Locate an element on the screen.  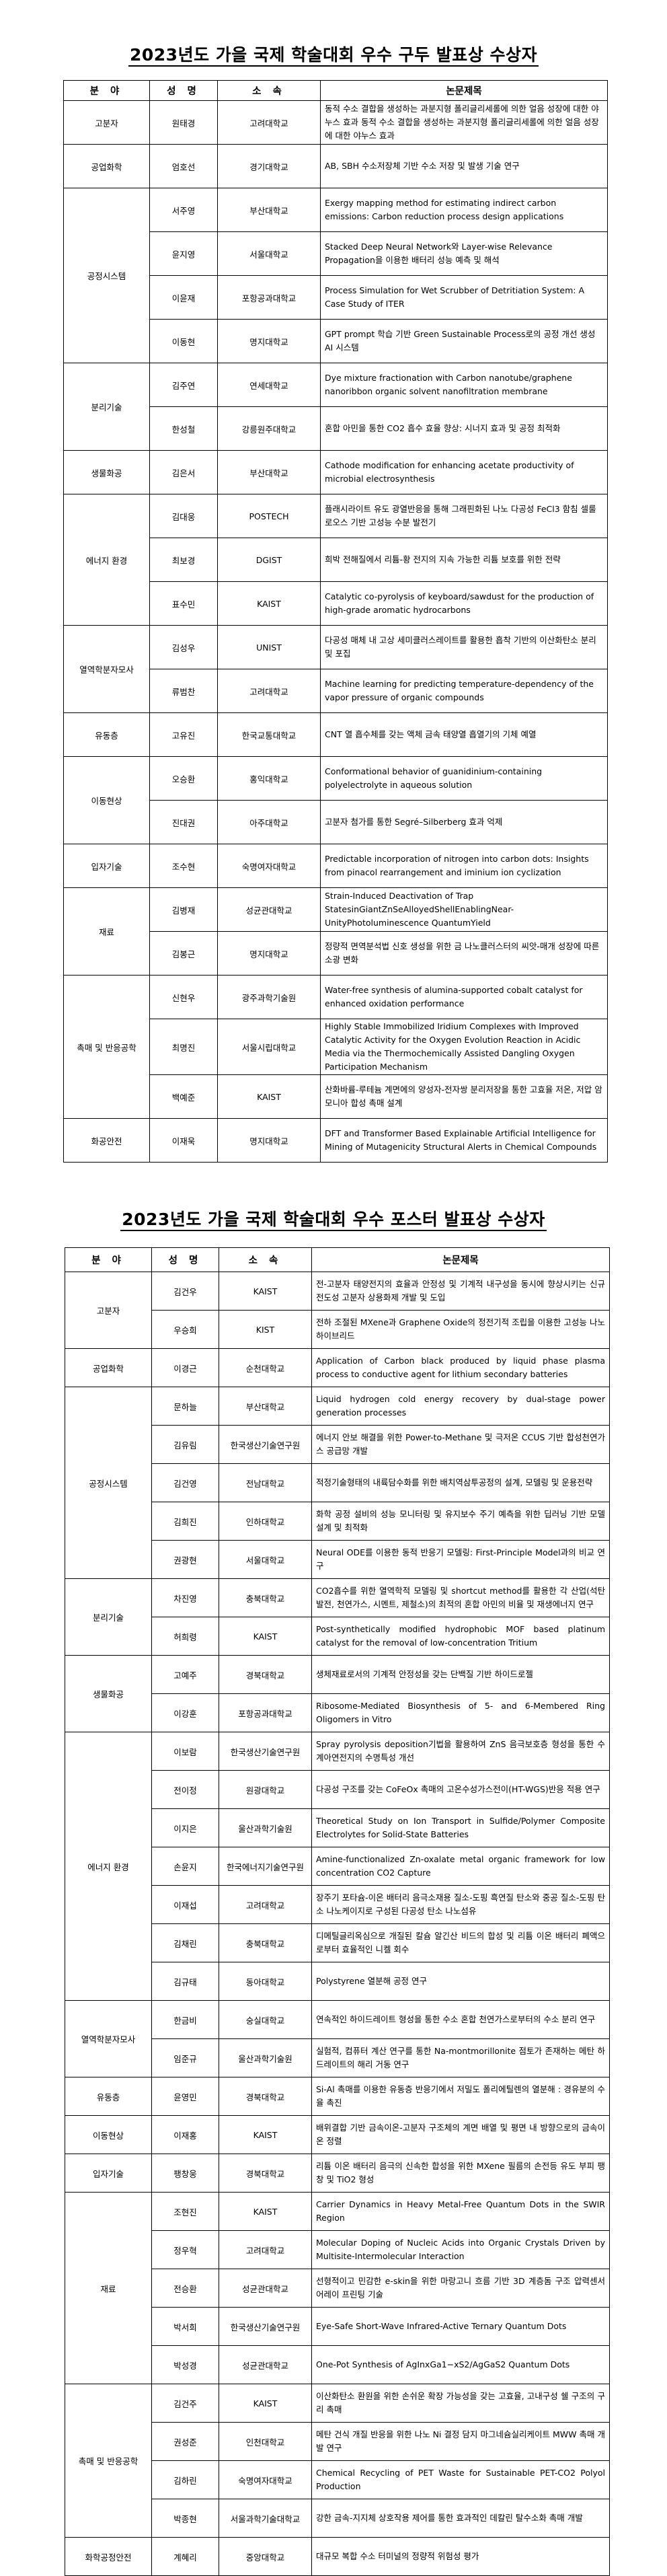
affiliation-cell: 부산대학교 is located at coordinates (269, 210).